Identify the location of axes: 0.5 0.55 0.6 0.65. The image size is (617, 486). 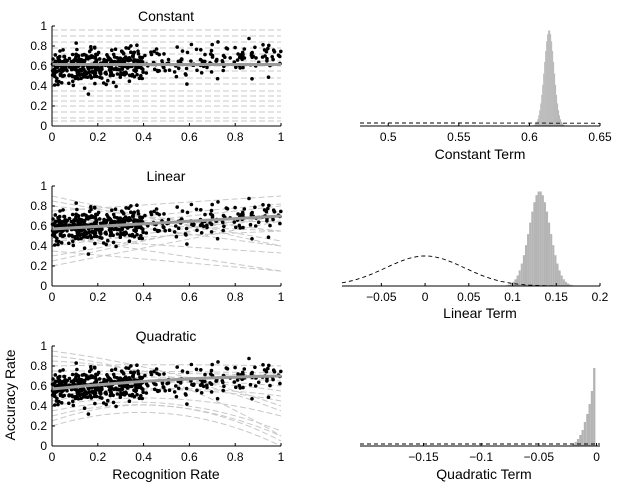
(486, 133).